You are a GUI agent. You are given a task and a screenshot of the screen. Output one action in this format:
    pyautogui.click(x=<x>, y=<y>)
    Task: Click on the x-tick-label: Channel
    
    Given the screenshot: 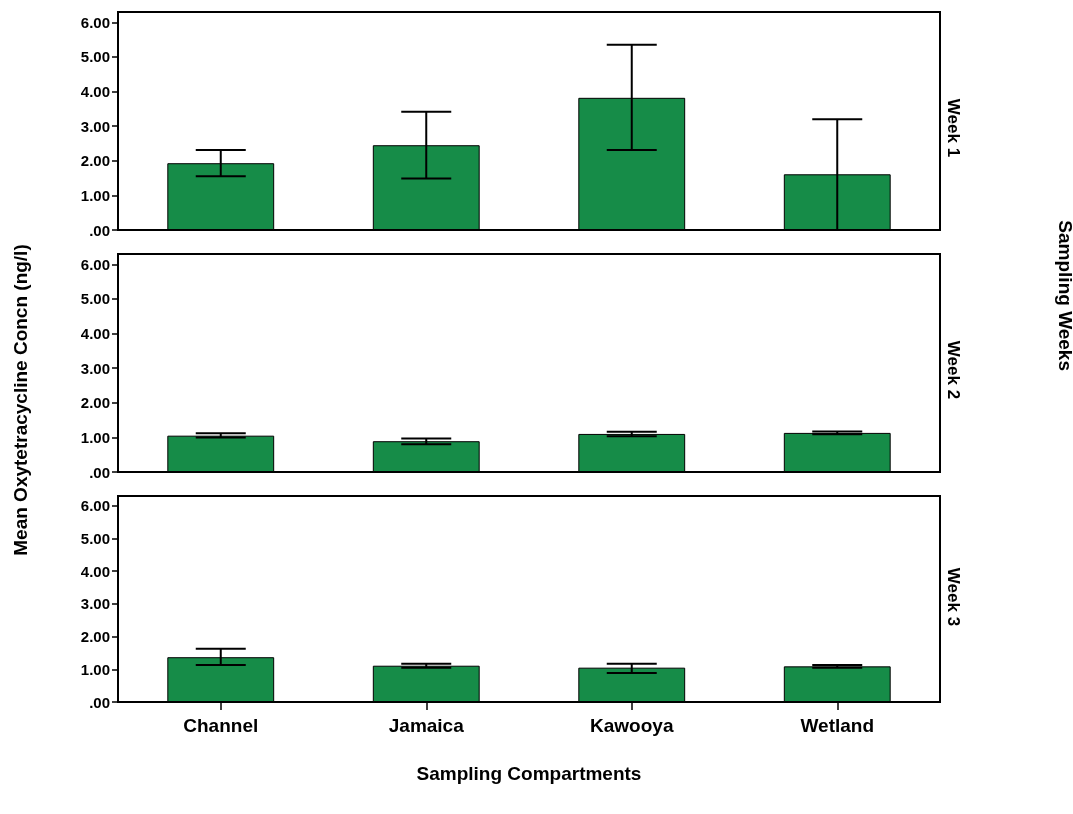 What is the action you would take?
    pyautogui.click(x=221, y=725)
    